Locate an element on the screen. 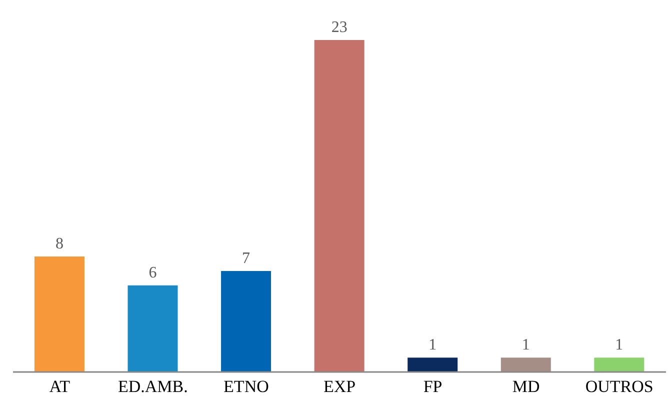  x-tick-label: FP is located at coordinates (432, 386).